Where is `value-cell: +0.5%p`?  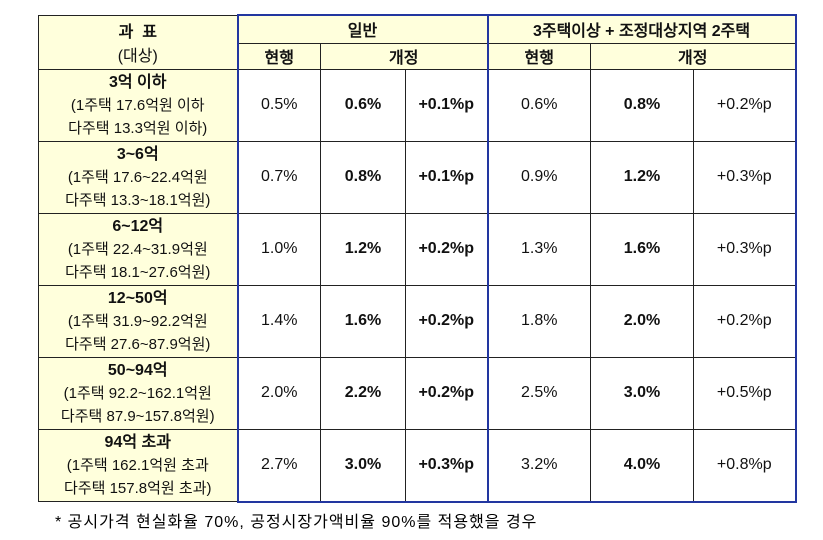
value-cell: +0.5%p is located at coordinates (744, 393).